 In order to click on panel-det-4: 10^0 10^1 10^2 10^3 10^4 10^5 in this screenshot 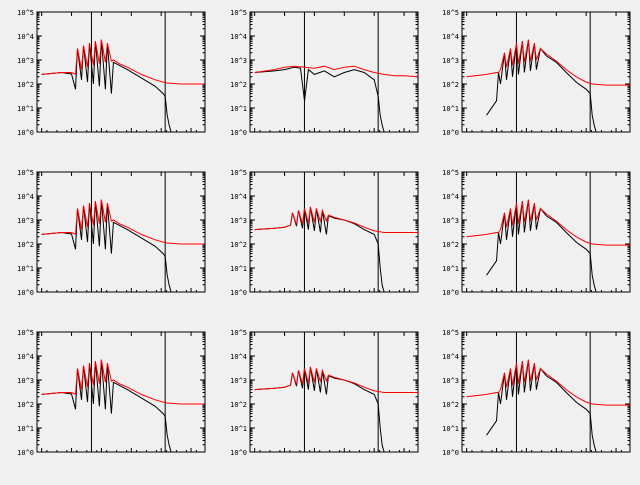, I will do `click(111, 233)`.